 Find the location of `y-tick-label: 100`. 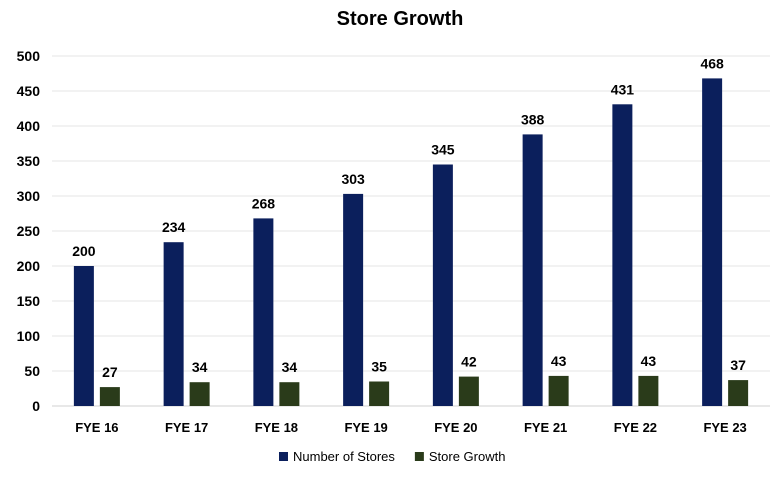

y-tick-label: 100 is located at coordinates (29, 336).